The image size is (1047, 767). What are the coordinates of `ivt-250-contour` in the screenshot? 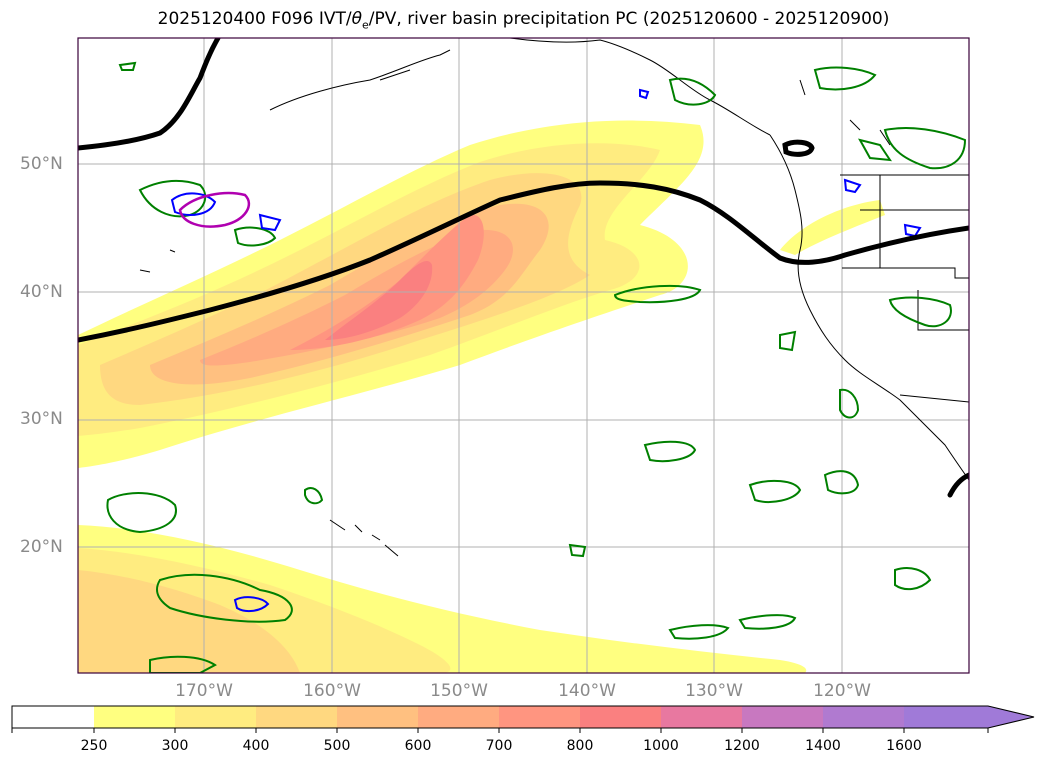 It's located at (832, 227).